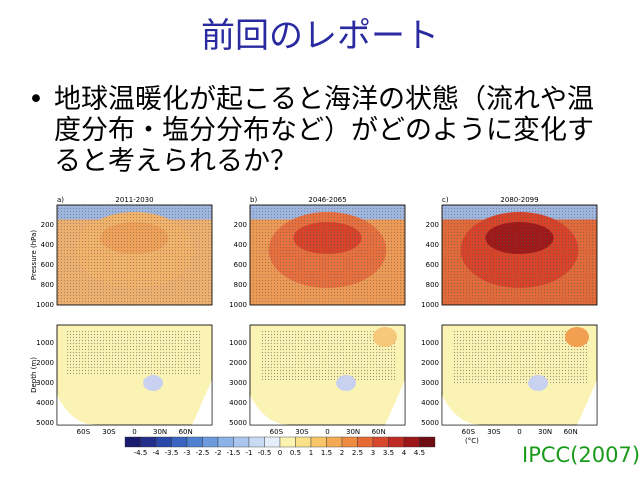  Describe the element at coordinates (157, 453) in the screenshot. I see `colorbar-label: -4` at that location.